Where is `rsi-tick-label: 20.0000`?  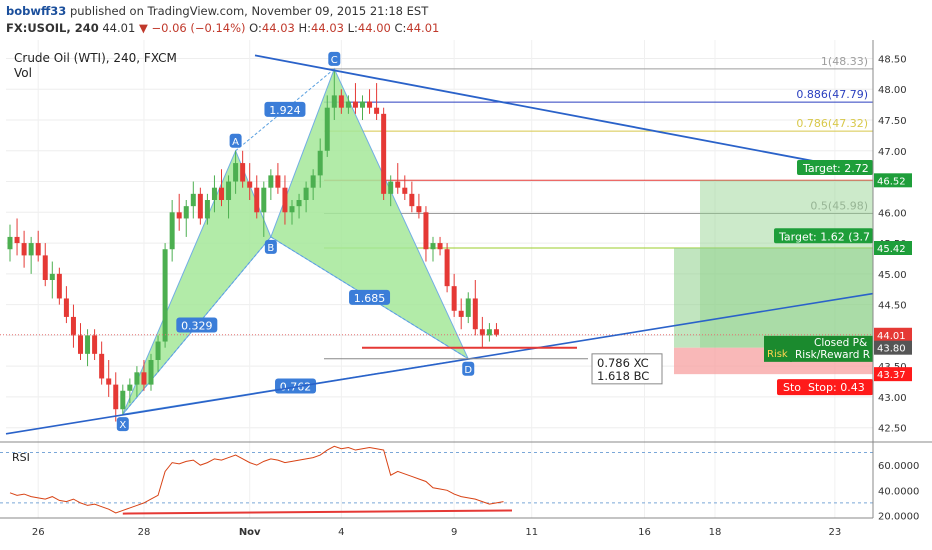
rsi-tick-label: 20.0000 is located at coordinates (898, 516).